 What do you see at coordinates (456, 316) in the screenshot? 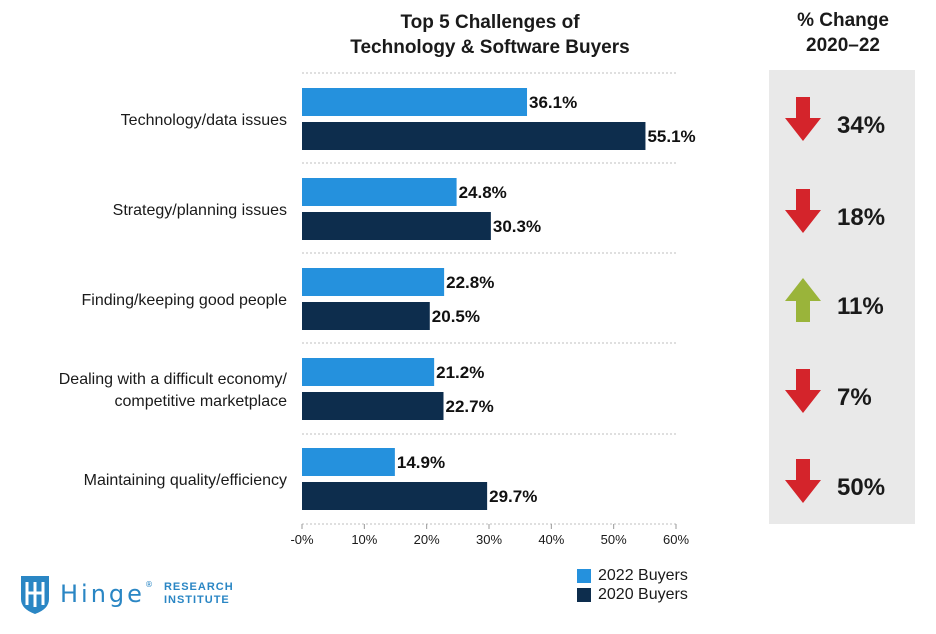
I see `value-label-2020-2: 20.5%` at bounding box center [456, 316].